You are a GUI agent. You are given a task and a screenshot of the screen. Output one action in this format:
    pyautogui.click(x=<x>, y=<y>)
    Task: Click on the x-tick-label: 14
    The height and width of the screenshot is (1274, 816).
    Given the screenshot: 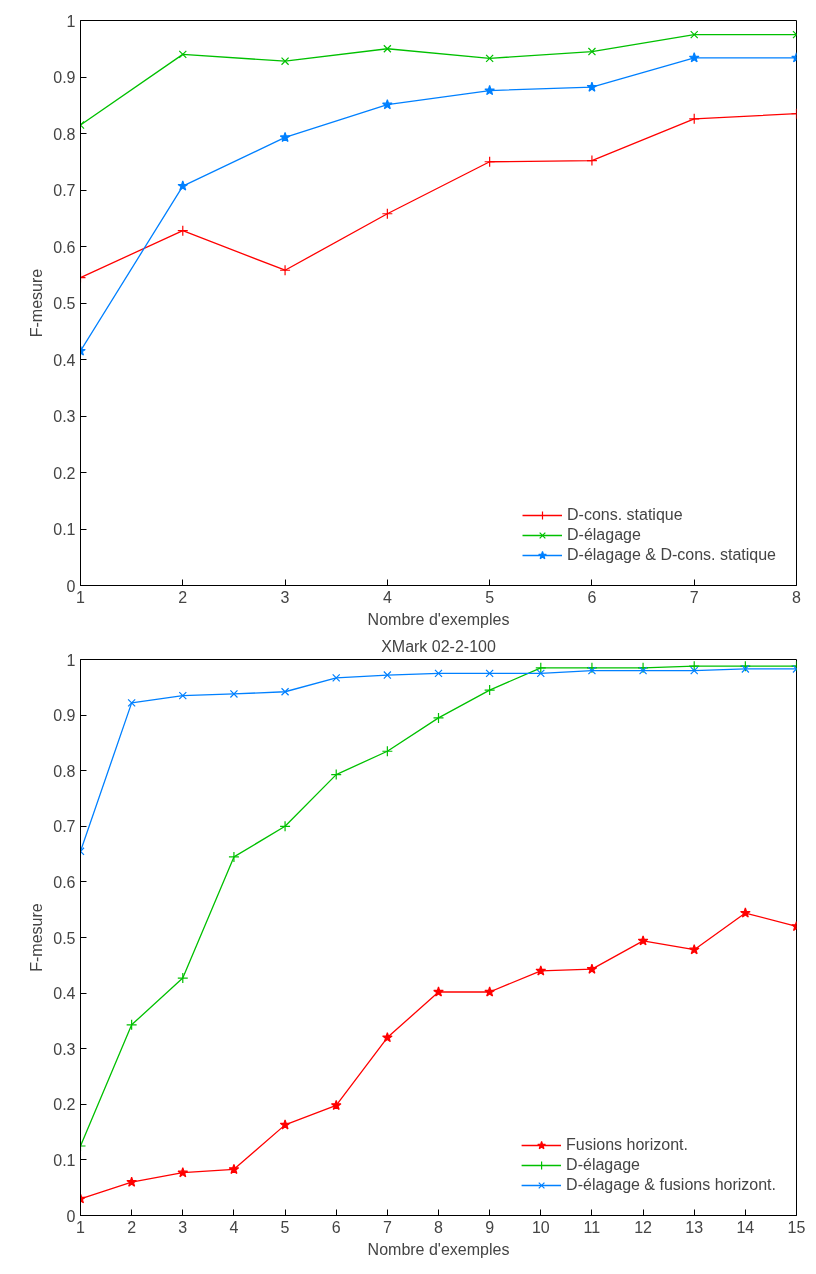 What is the action you would take?
    pyautogui.click(x=745, y=1227)
    